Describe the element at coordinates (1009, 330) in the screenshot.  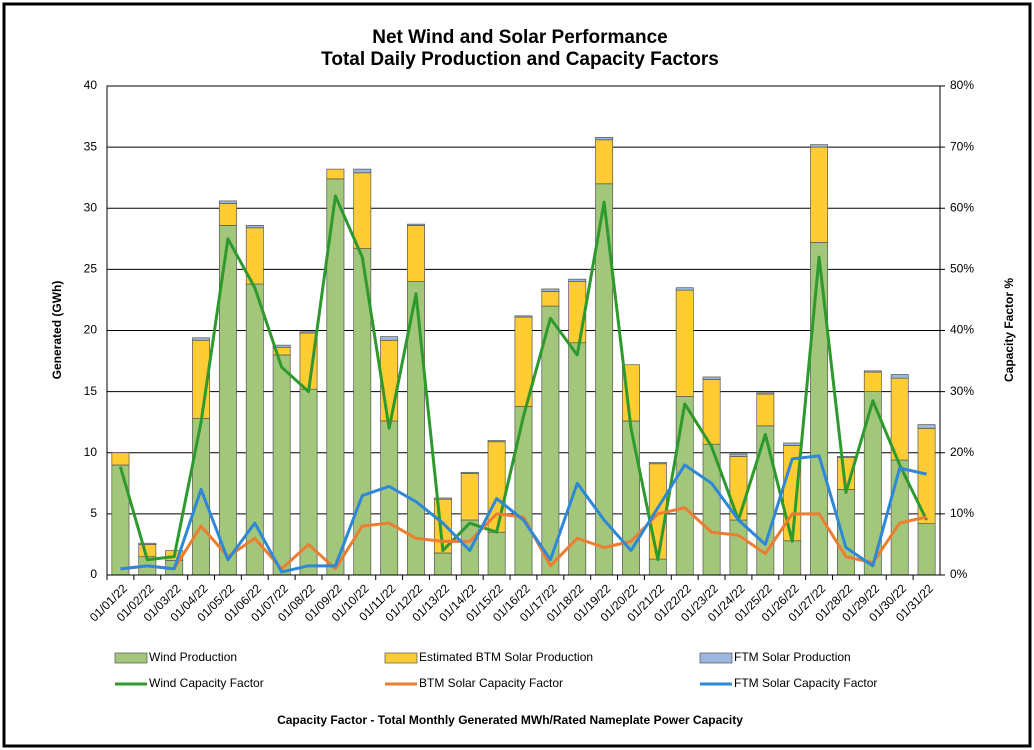
I see `y2-axis-title: Capacity Factor %` at that location.